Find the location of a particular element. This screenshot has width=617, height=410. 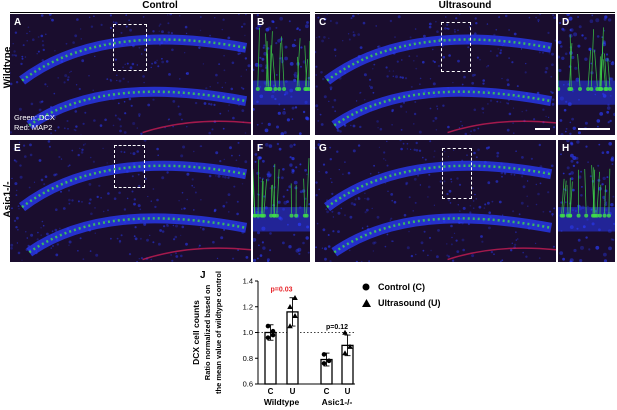

stain-label-map2: Red: MAP2 is located at coordinates (33, 127).